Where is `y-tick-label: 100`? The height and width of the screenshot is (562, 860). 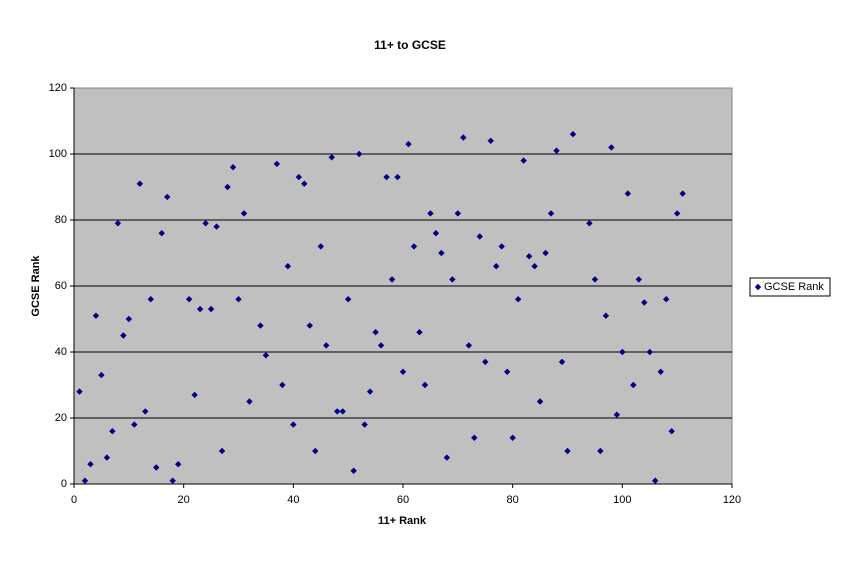 y-tick-label: 100 is located at coordinates (58, 154).